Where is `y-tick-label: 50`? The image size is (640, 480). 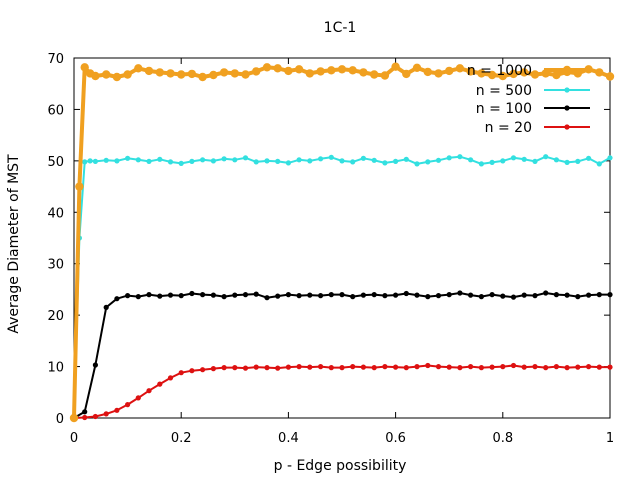
y-tick-label: 50 is located at coordinates (55, 162).